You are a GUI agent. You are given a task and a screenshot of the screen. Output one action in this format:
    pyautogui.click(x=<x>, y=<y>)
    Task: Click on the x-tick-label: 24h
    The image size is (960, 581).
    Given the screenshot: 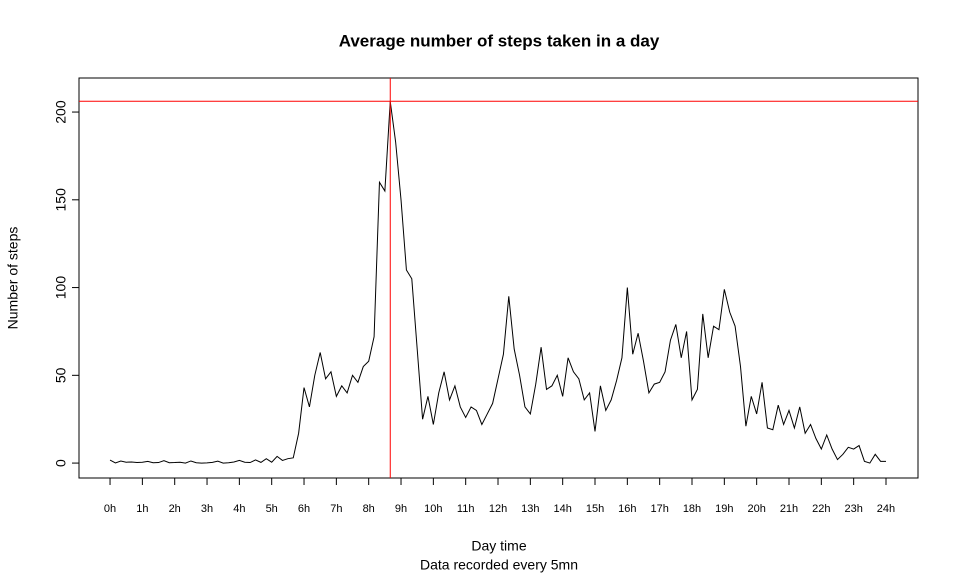 What is the action you would take?
    pyautogui.click(x=886, y=509)
    